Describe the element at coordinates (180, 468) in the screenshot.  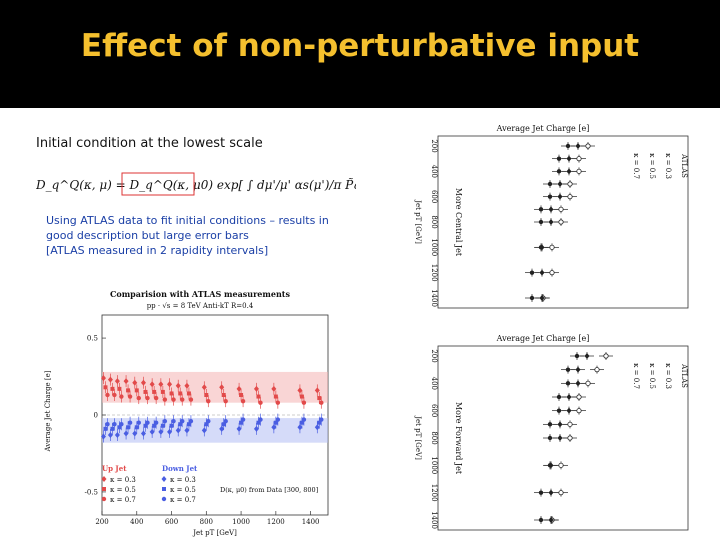
I see `legend-down-header: Down Jet` at that location.